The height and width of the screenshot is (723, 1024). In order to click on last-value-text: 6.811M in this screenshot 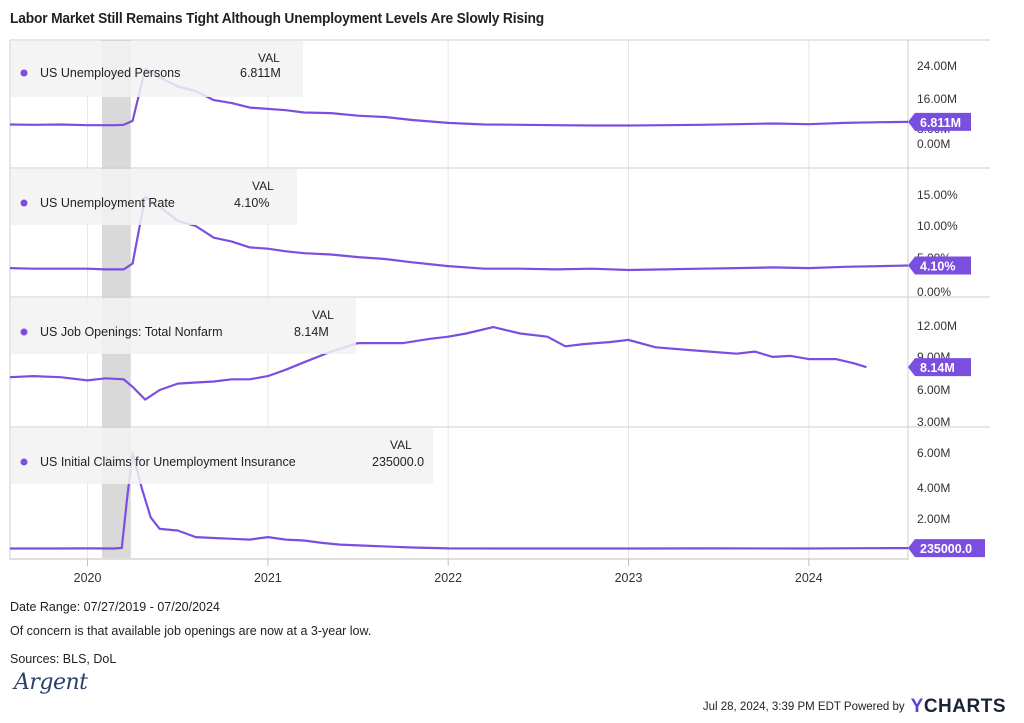, I will do `click(940, 123)`.